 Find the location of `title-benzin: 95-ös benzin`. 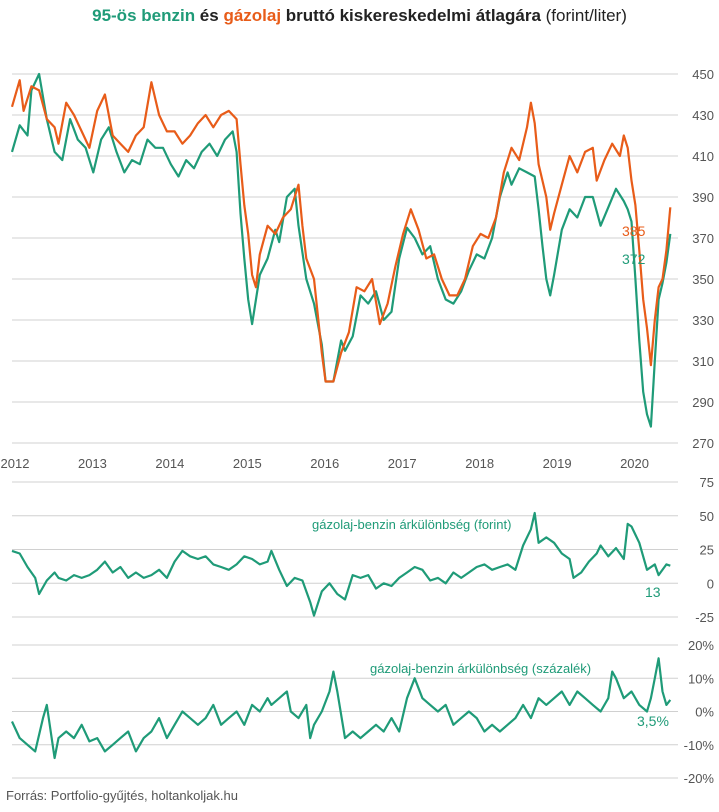

title-benzin: 95-ös benzin is located at coordinates (144, 15).